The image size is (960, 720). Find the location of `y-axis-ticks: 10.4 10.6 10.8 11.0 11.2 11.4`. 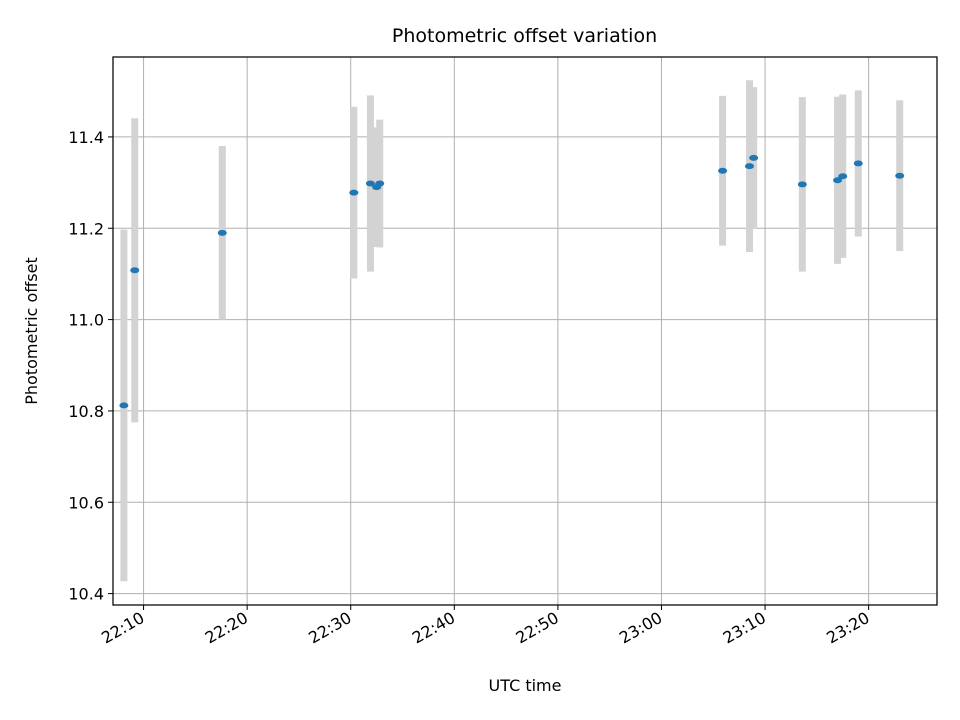

y-axis-ticks: 10.4 10.6 10.8 11.0 11.2 11.4 is located at coordinates (90, 366).